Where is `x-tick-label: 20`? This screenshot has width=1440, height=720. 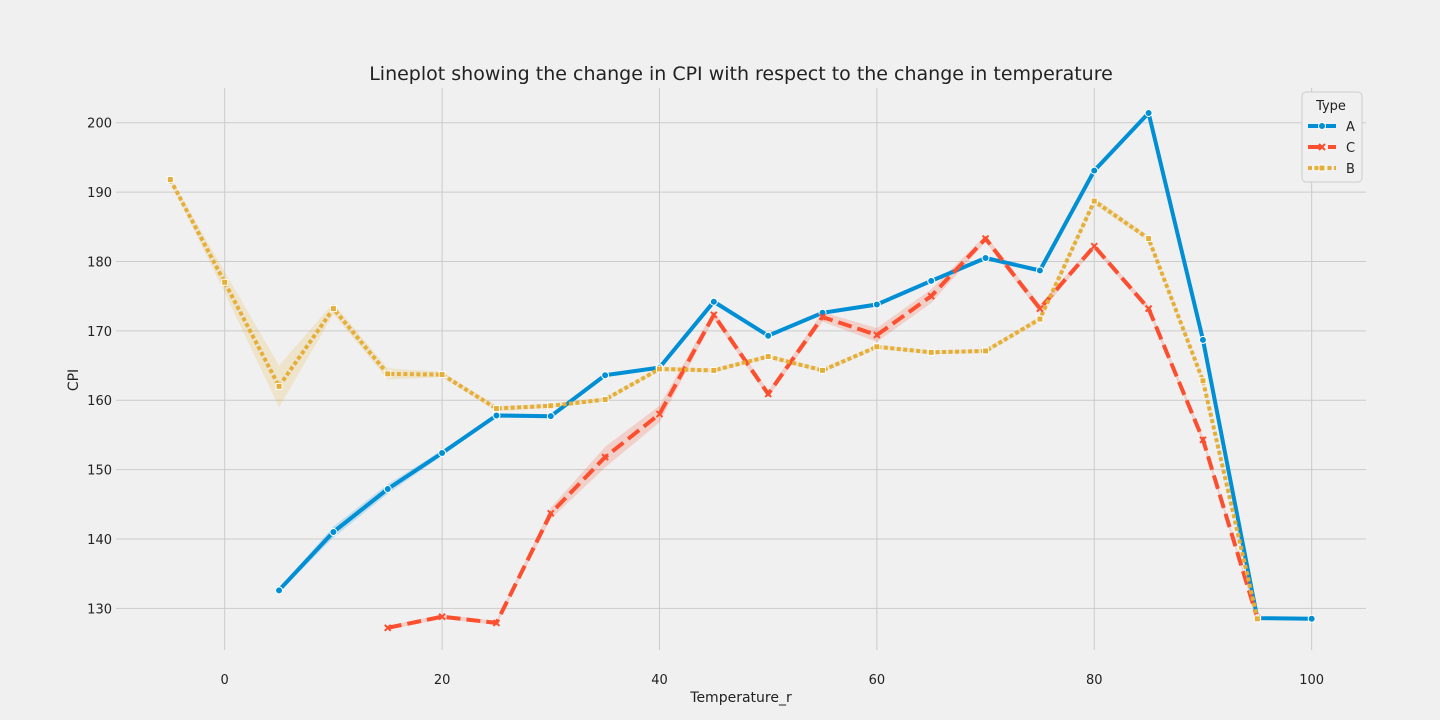 x-tick-label: 20 is located at coordinates (442, 680).